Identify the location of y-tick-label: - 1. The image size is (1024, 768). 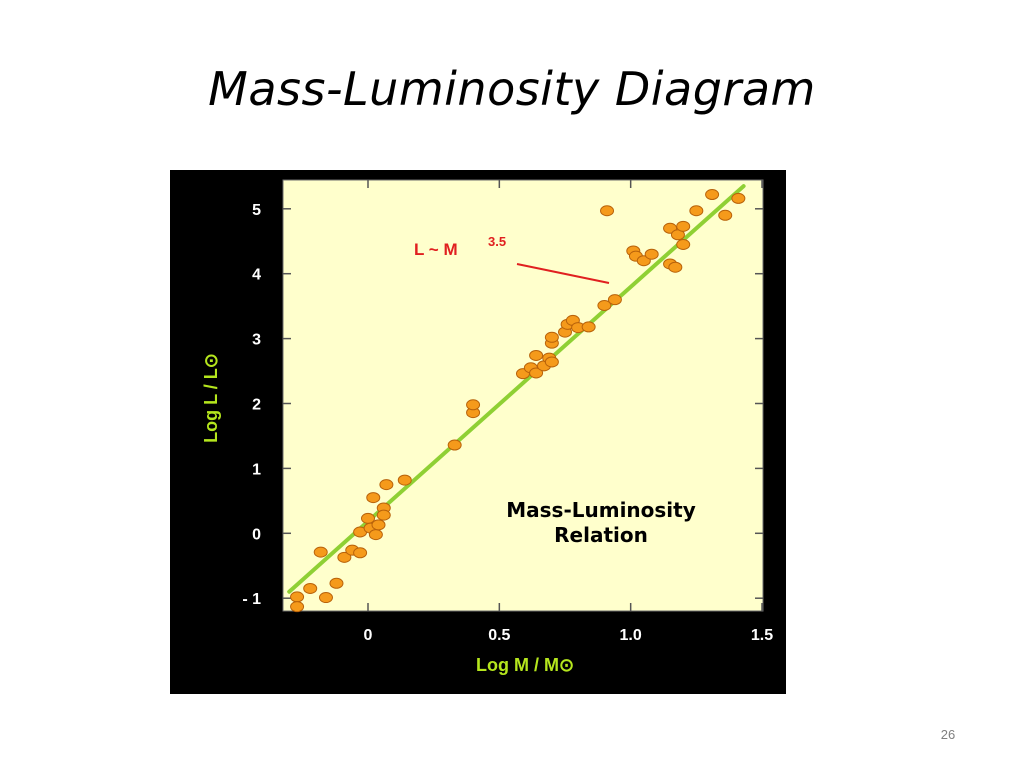
(251, 599).